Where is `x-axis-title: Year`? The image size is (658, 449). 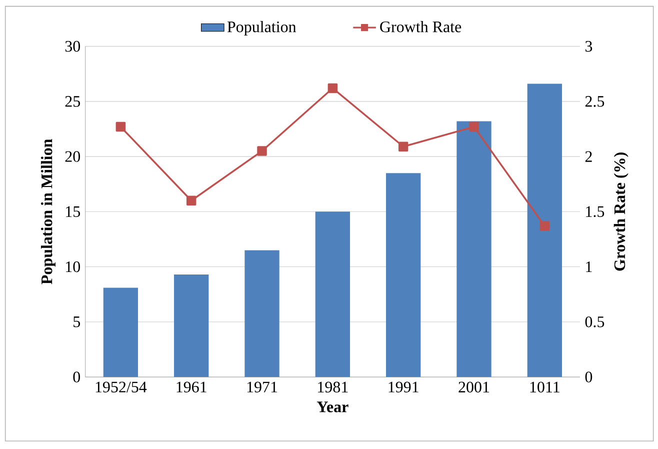 x-axis-title: Year is located at coordinates (332, 407).